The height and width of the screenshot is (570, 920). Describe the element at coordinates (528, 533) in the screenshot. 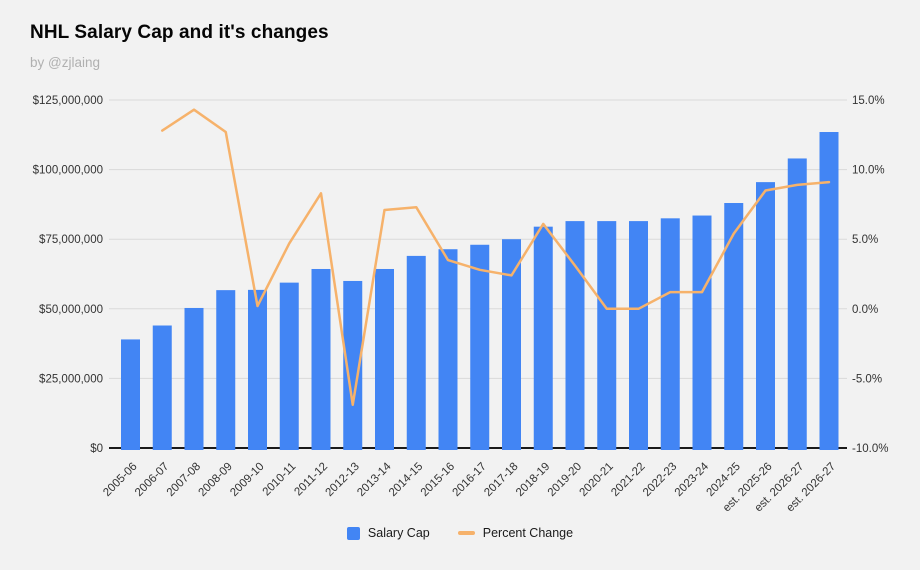

I see `legend-label-percent-change: Percent Change` at that location.